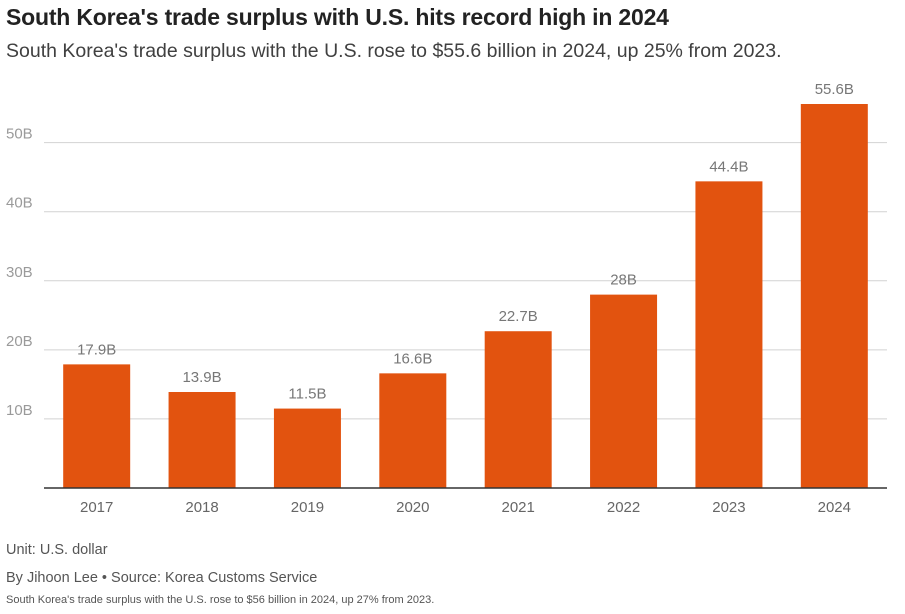 The image size is (905, 614). Describe the element at coordinates (465, 507) in the screenshot. I see `x-axis-ticks: 2017 2018 2019 2020 2021 2022 2023 2024` at that location.